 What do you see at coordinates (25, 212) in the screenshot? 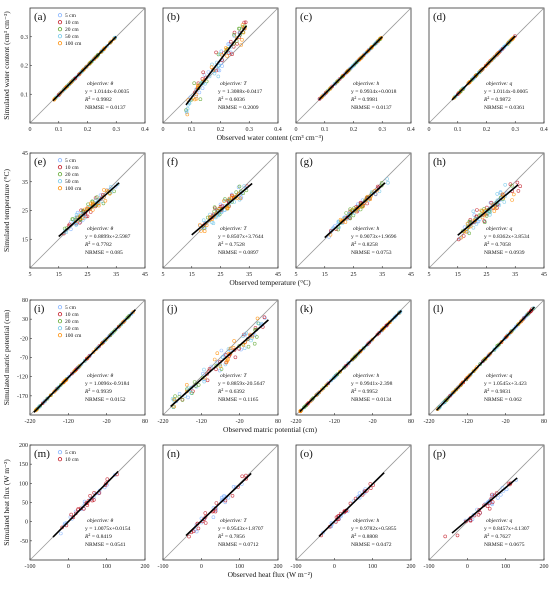
I see `y-tick-label: 25` at bounding box center [25, 212].